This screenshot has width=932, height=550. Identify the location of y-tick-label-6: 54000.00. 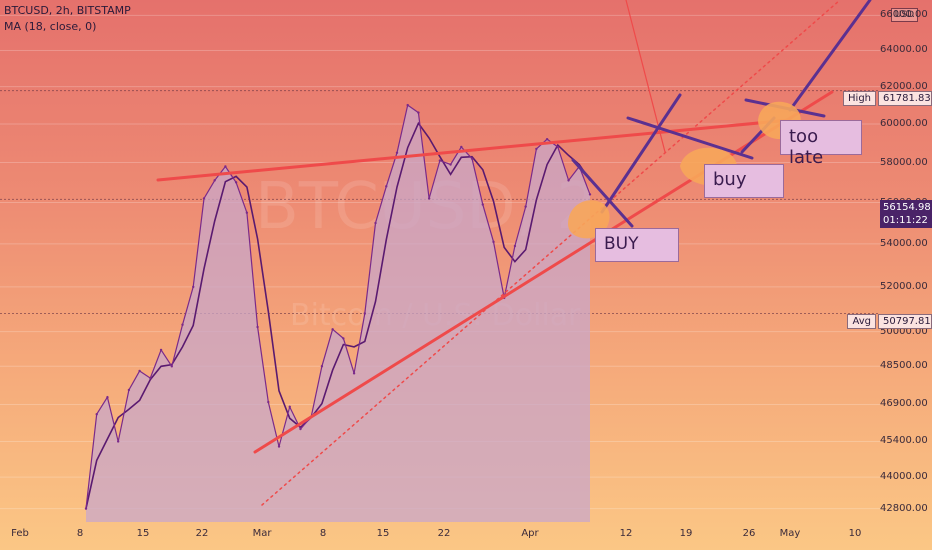
(904, 243).